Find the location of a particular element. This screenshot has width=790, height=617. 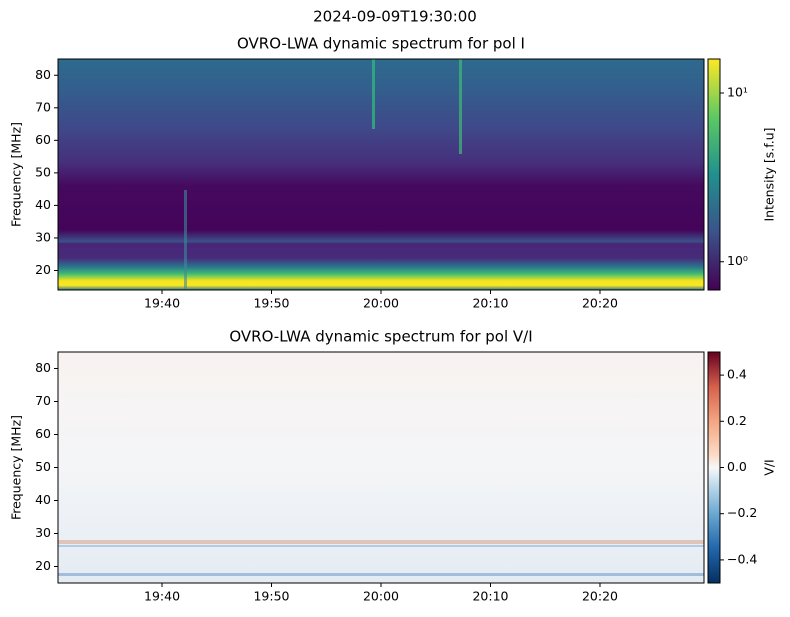

colorbar-tick-label: 0.4 is located at coordinates (737, 374).